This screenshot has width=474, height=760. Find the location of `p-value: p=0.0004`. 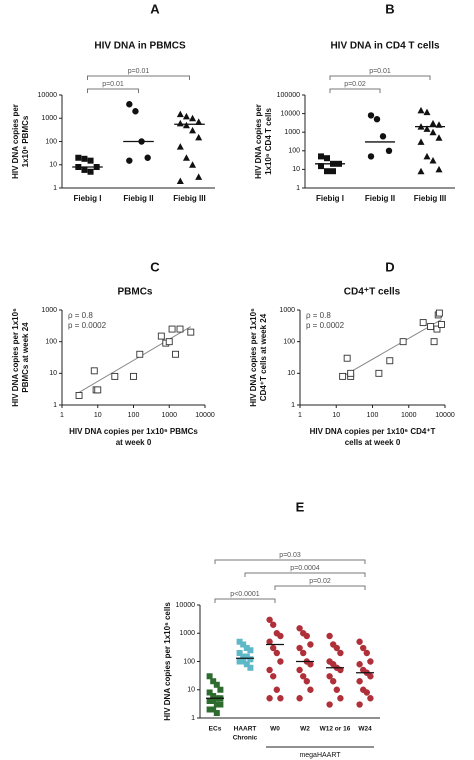

p-value: p=0.0004 is located at coordinates (304, 568).